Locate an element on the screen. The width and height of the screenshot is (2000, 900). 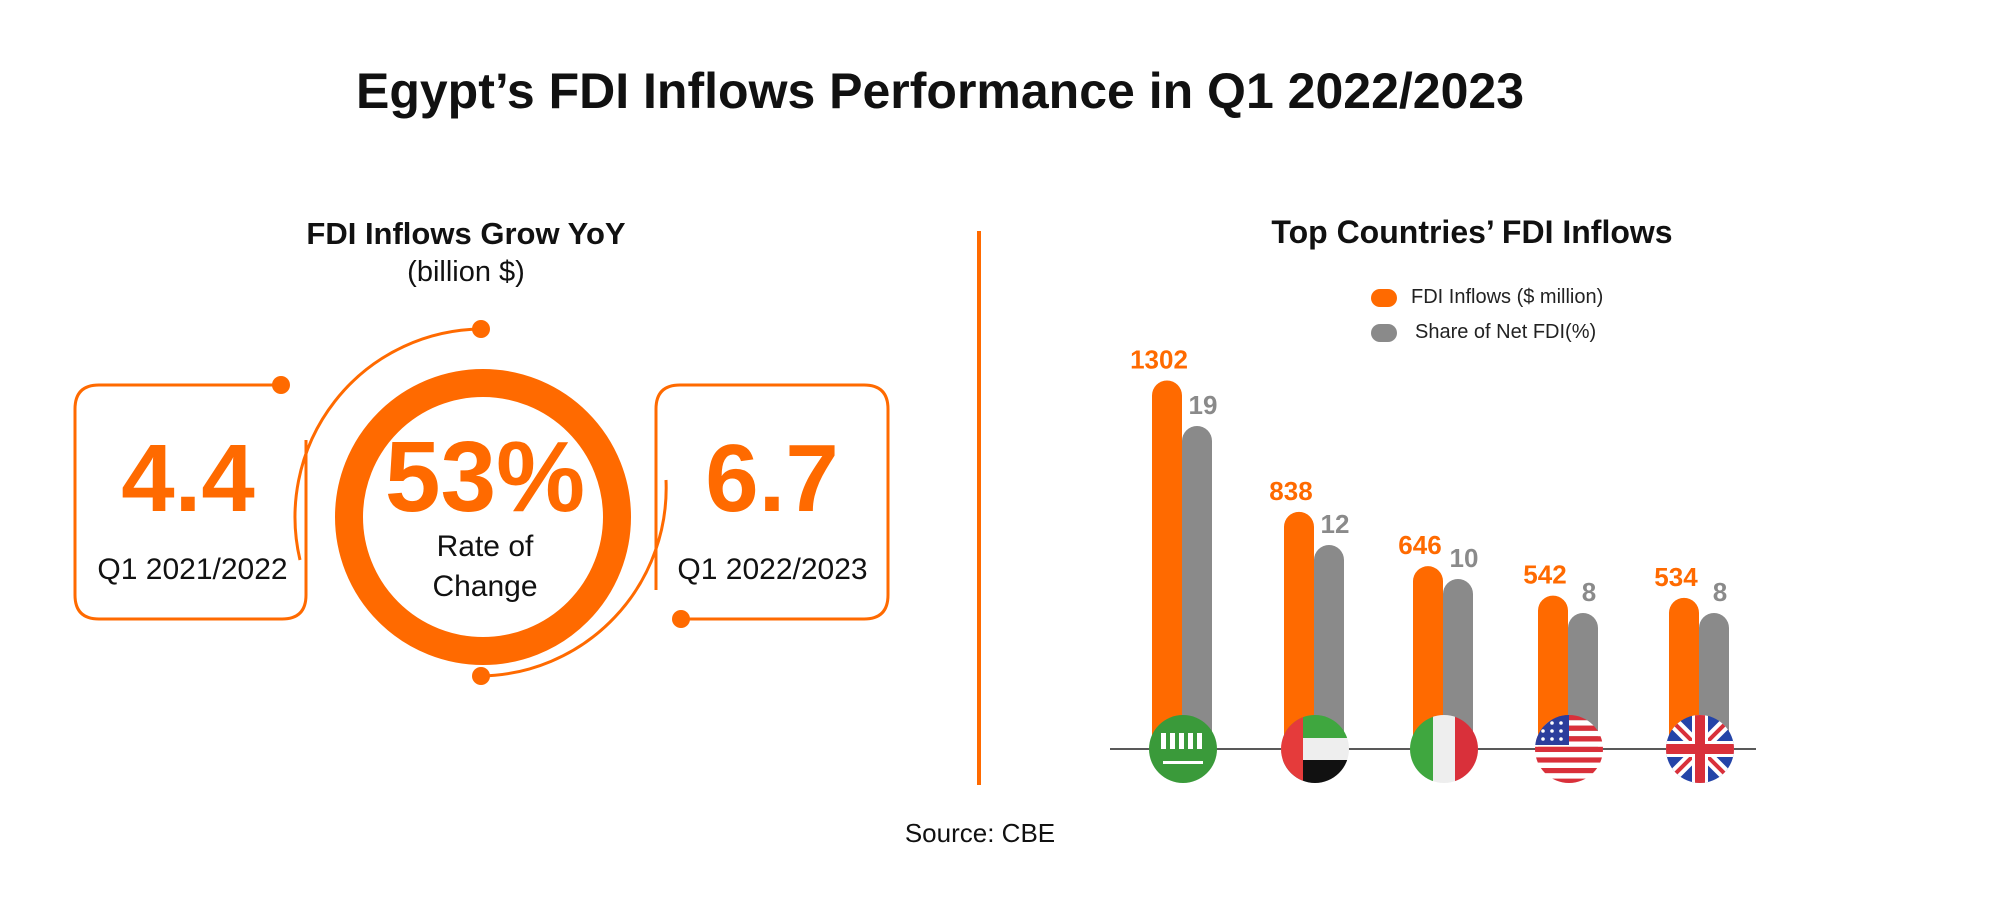
panel-divider is located at coordinates (979, 508).